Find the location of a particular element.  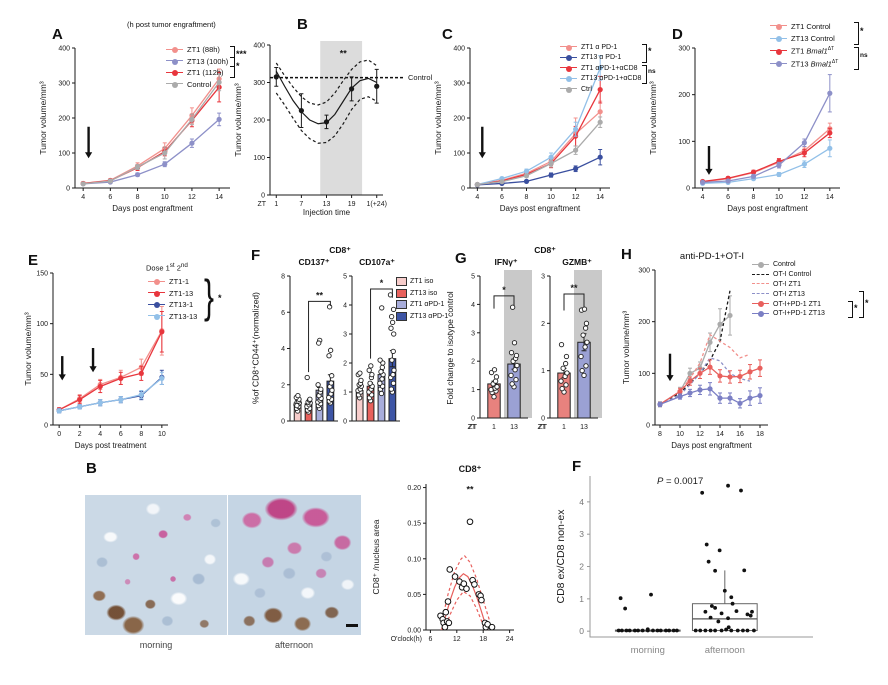

legend-item-label: OT-I ZT13 is located at coordinates (789, 294).